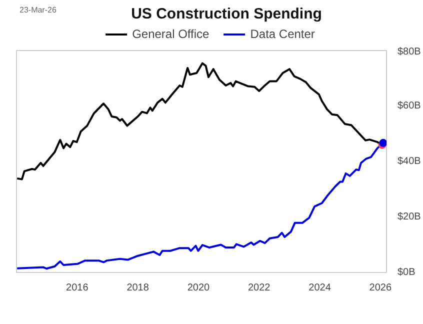 The width and height of the screenshot is (423, 324). What do you see at coordinates (320, 288) in the screenshot?
I see `x-tick-label: 2024` at bounding box center [320, 288].